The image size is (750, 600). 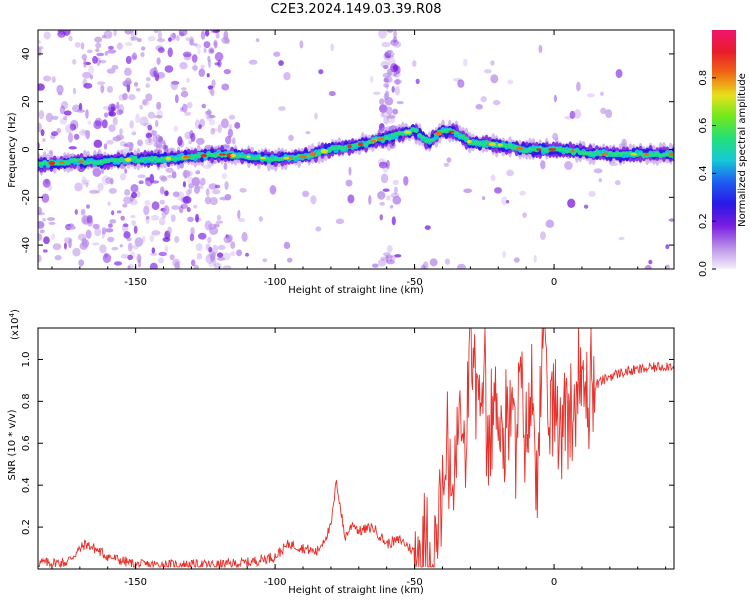 What do you see at coordinates (356, 290) in the screenshot?
I see `heatmap-x-axis-label: Height of straight line (km)` at bounding box center [356, 290].